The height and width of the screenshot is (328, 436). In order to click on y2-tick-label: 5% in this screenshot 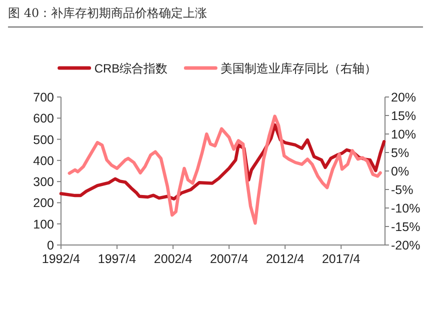, I will do `click(400, 153)`.